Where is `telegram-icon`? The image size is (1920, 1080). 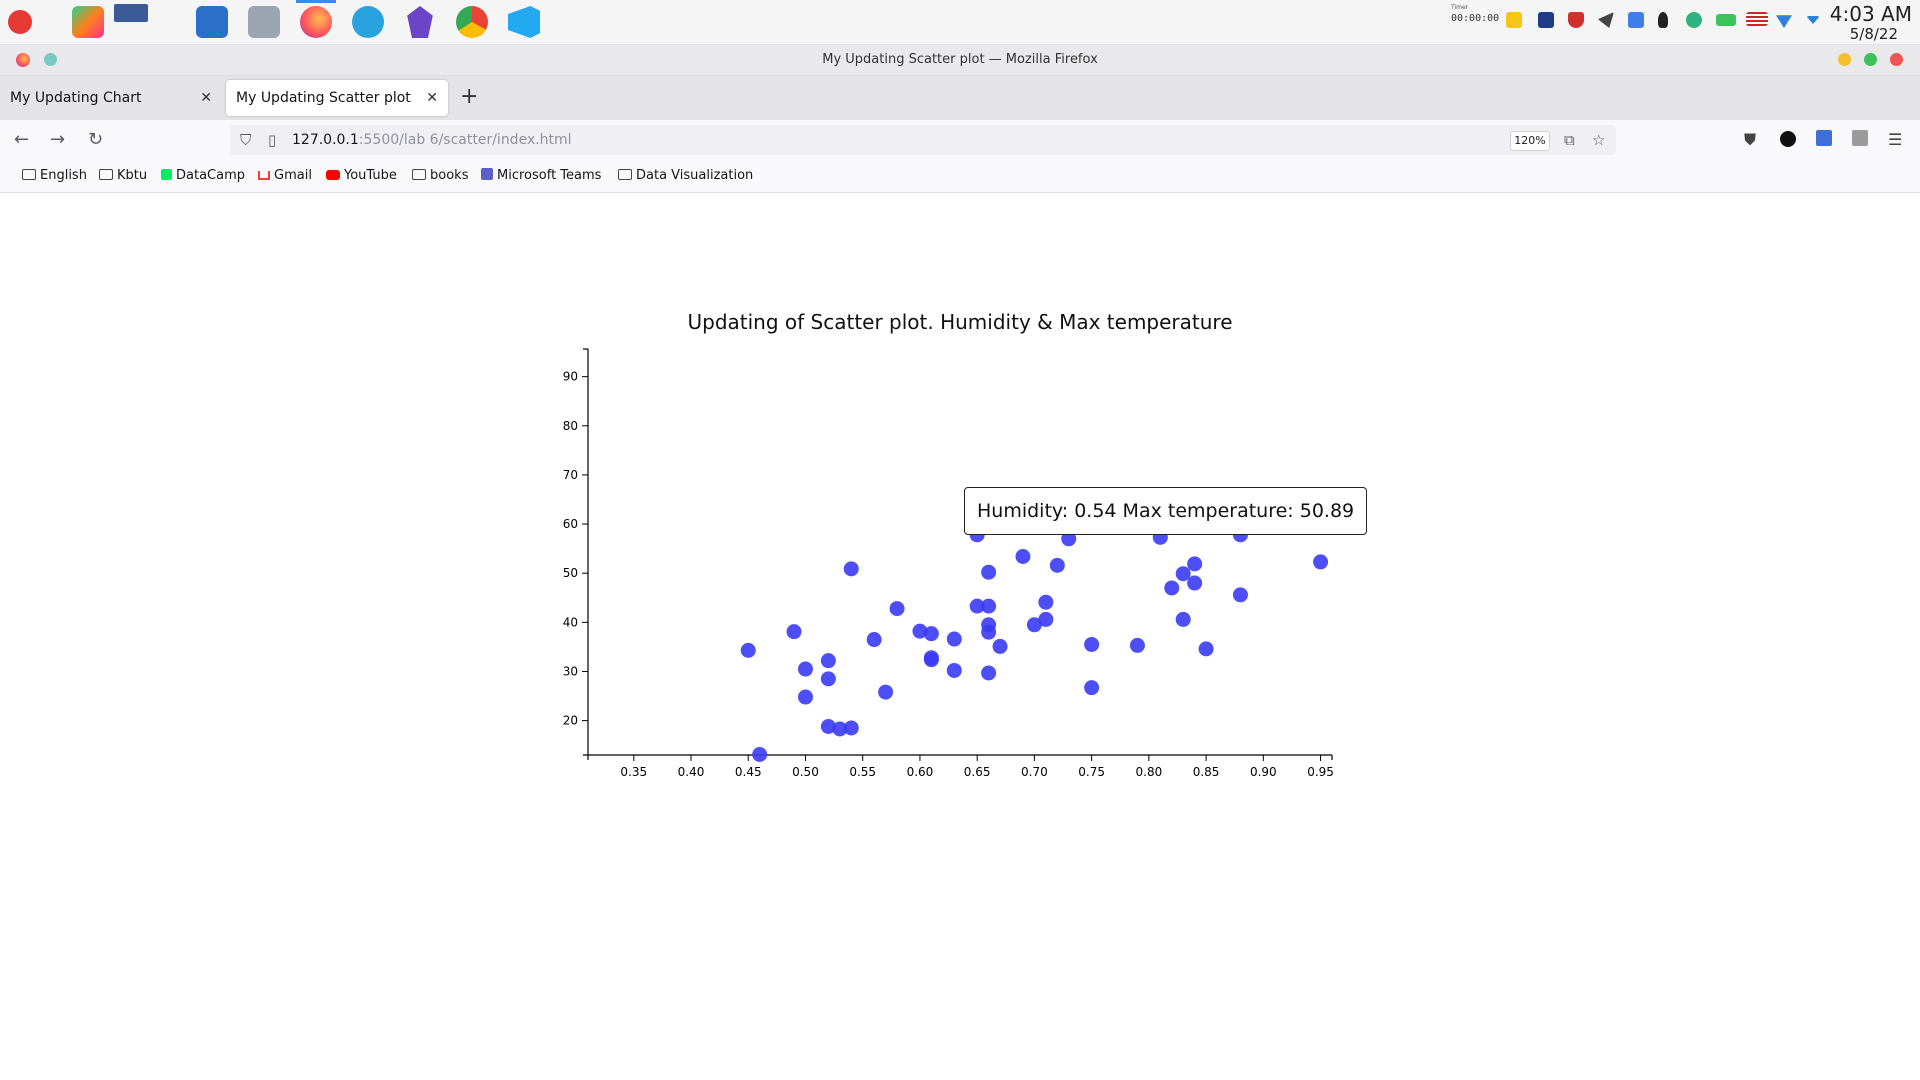 telegram-icon is located at coordinates (368, 22).